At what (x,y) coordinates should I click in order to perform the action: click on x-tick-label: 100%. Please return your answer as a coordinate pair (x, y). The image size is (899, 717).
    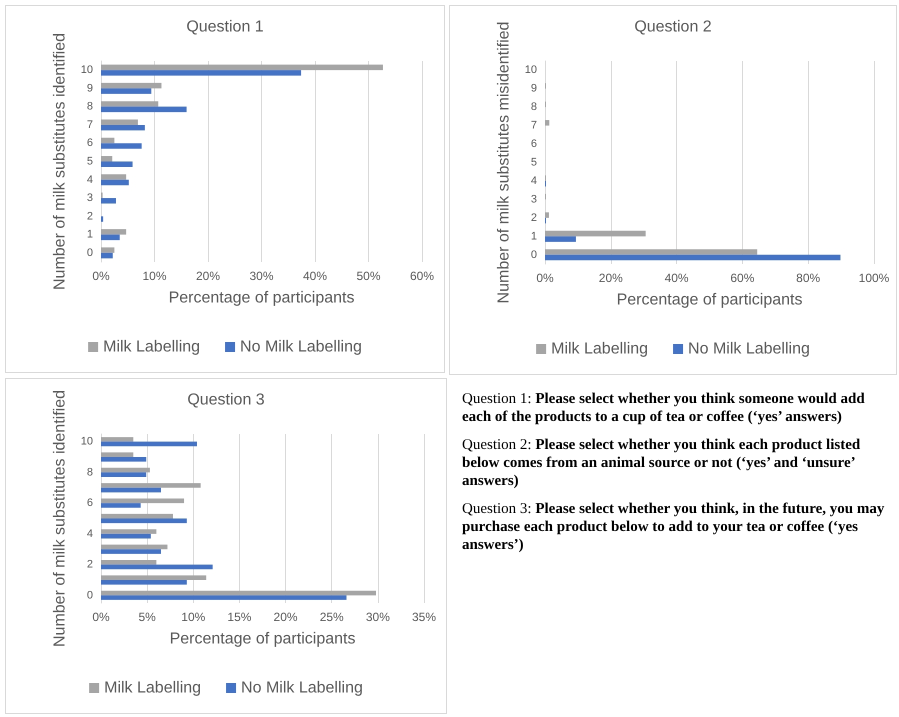
    Looking at the image, I should click on (874, 278).